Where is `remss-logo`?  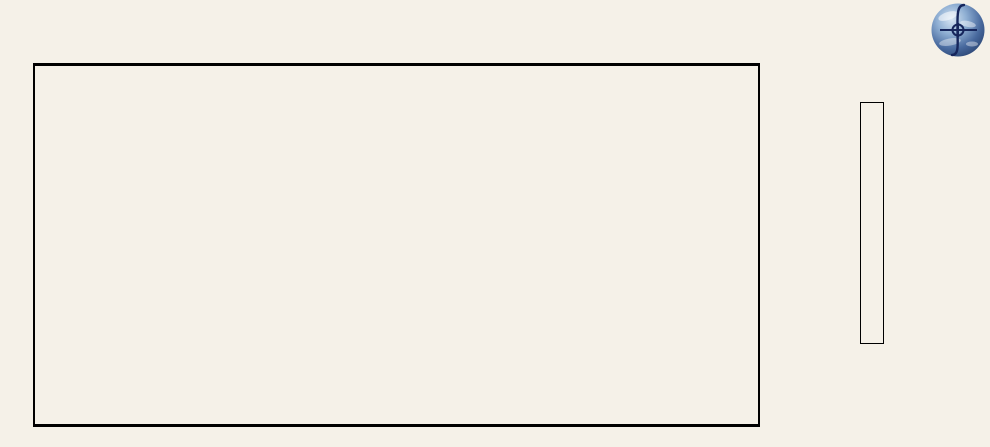
remss-logo is located at coordinates (768, 20).